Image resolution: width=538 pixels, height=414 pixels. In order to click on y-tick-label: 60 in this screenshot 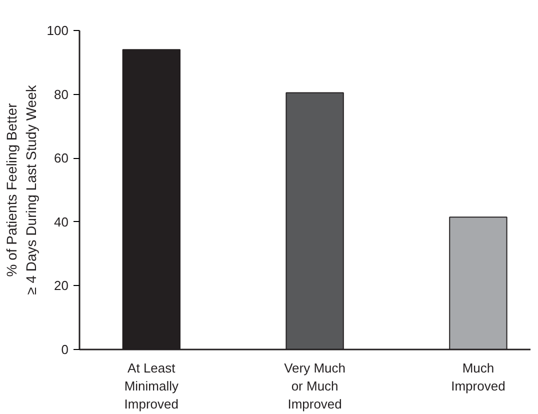, I will do `click(61, 158)`.